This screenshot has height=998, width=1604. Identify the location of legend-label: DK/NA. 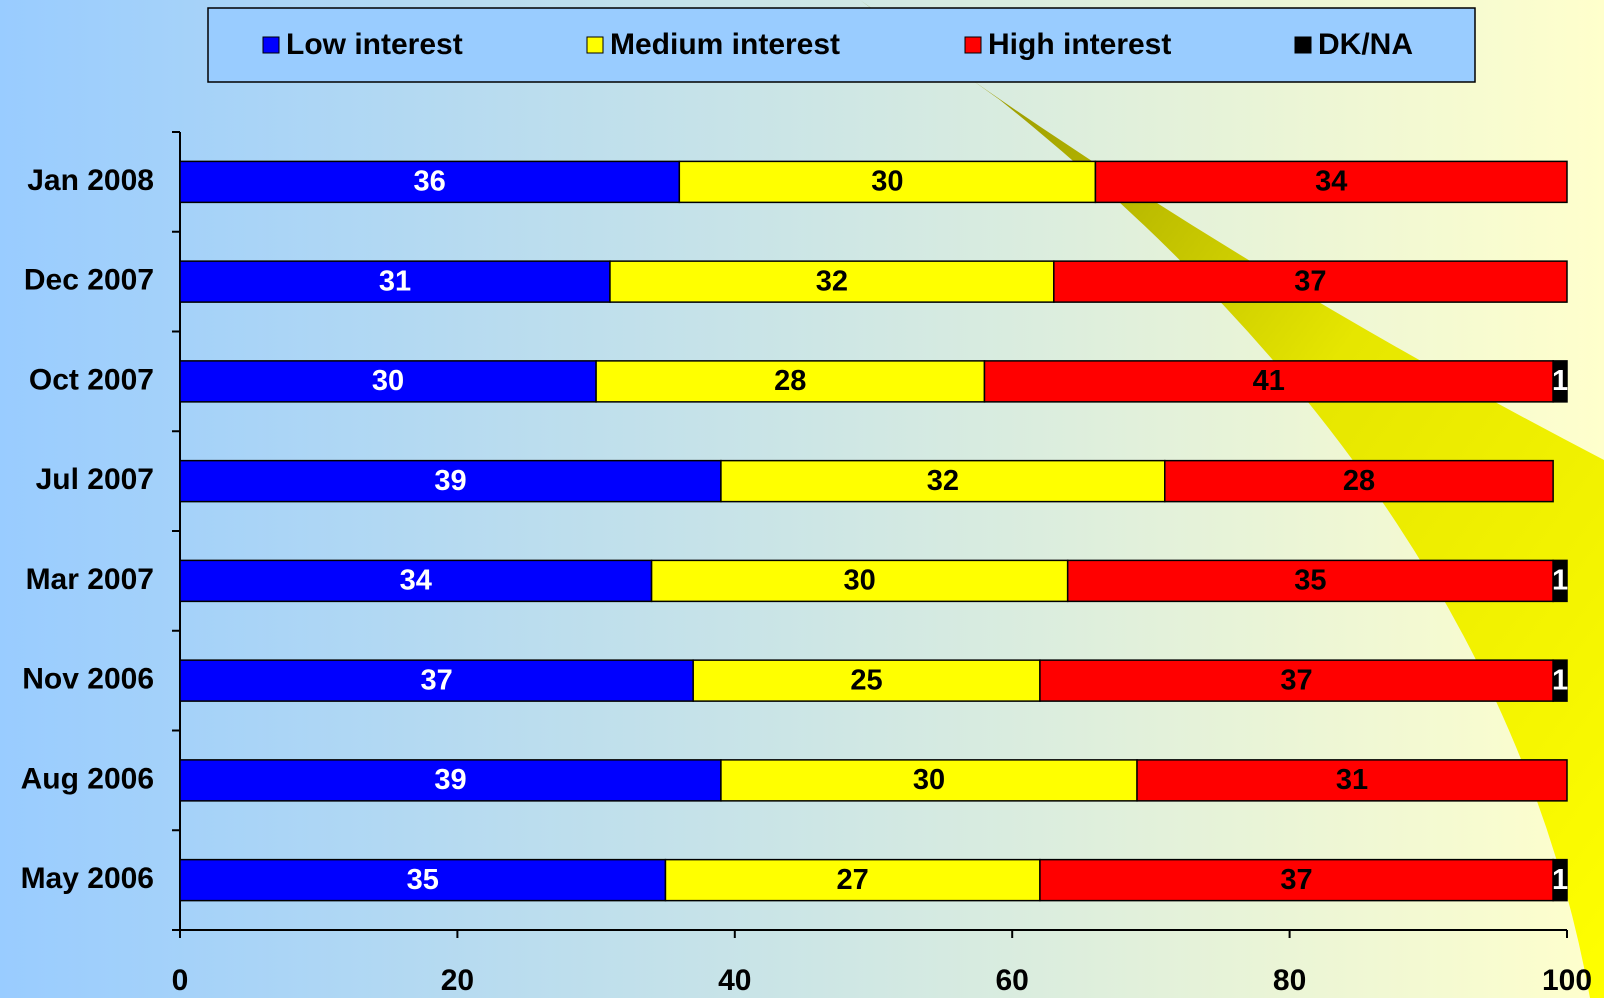
(1365, 44).